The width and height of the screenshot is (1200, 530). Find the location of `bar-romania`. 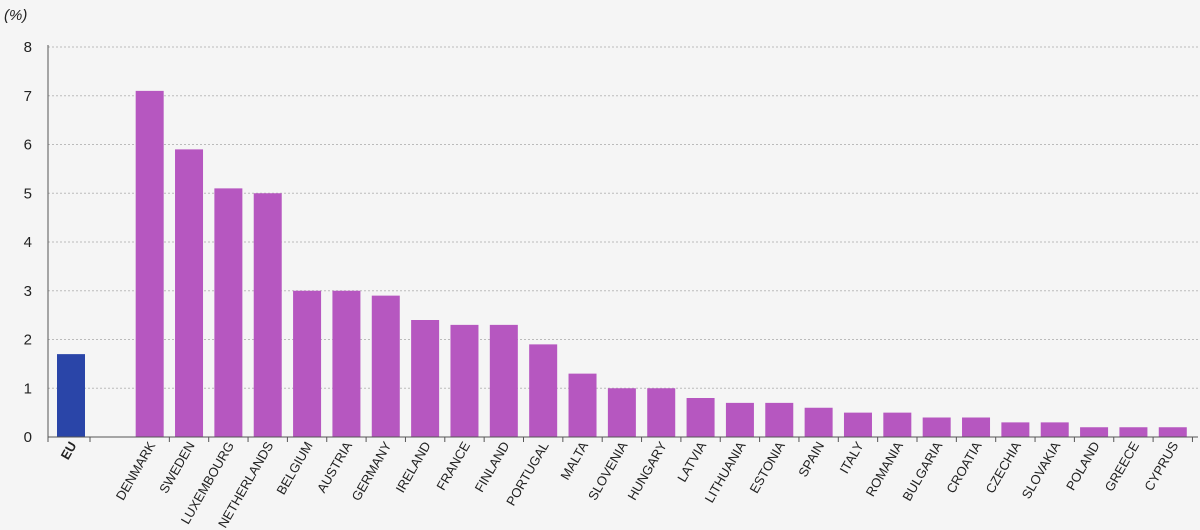

bar-romania is located at coordinates (897, 424).